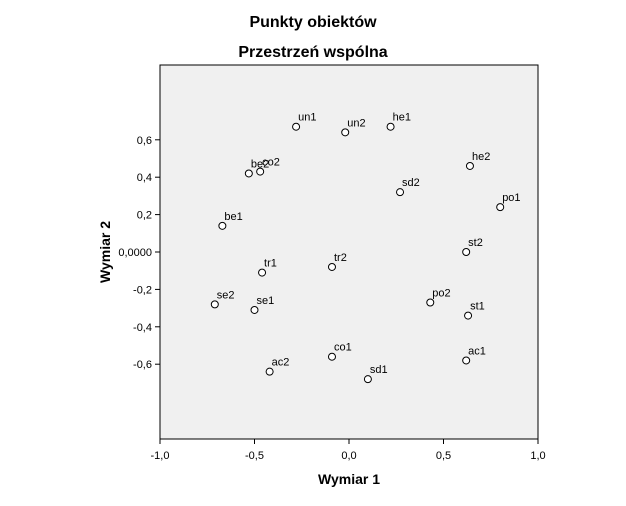  I want to click on x-tick-label: 0,5, so click(443, 456).